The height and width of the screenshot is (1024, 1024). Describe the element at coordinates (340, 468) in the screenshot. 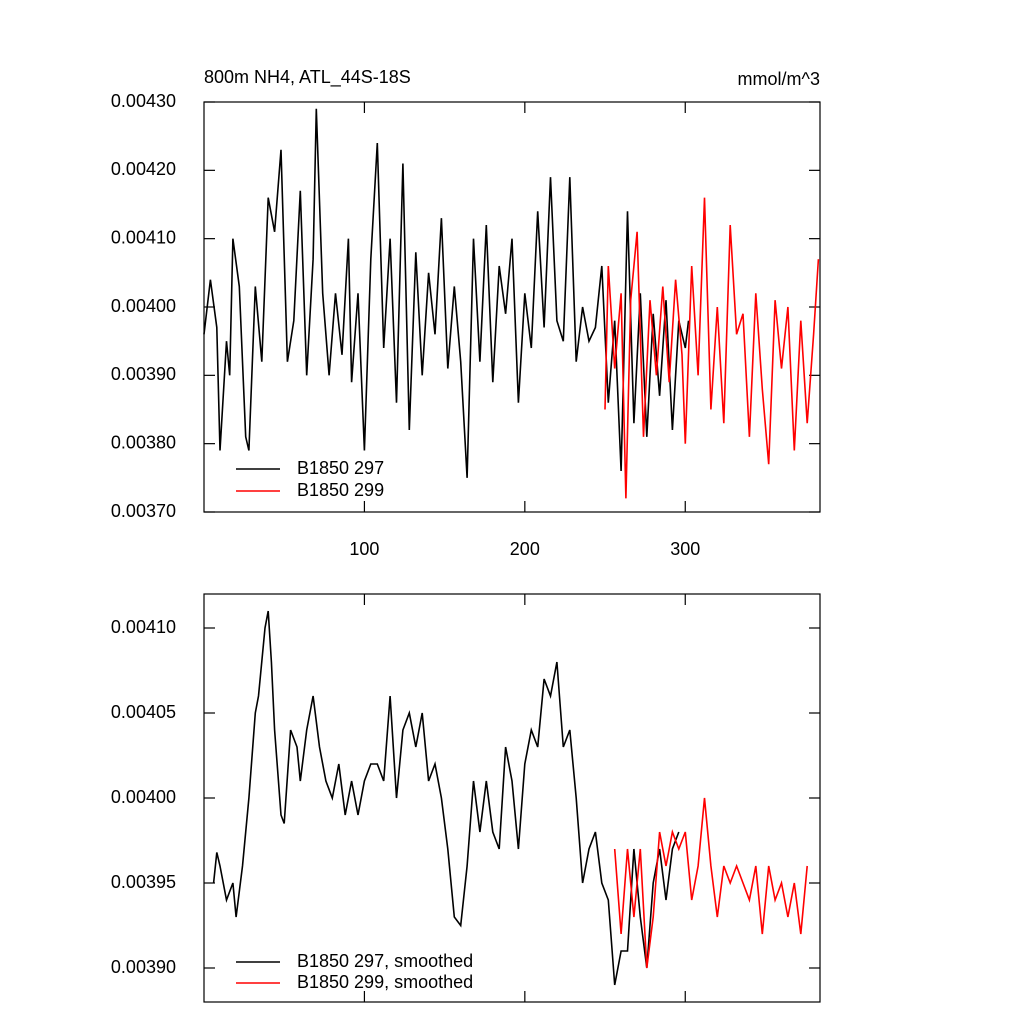

I see `legend-label: B1850 297` at that location.